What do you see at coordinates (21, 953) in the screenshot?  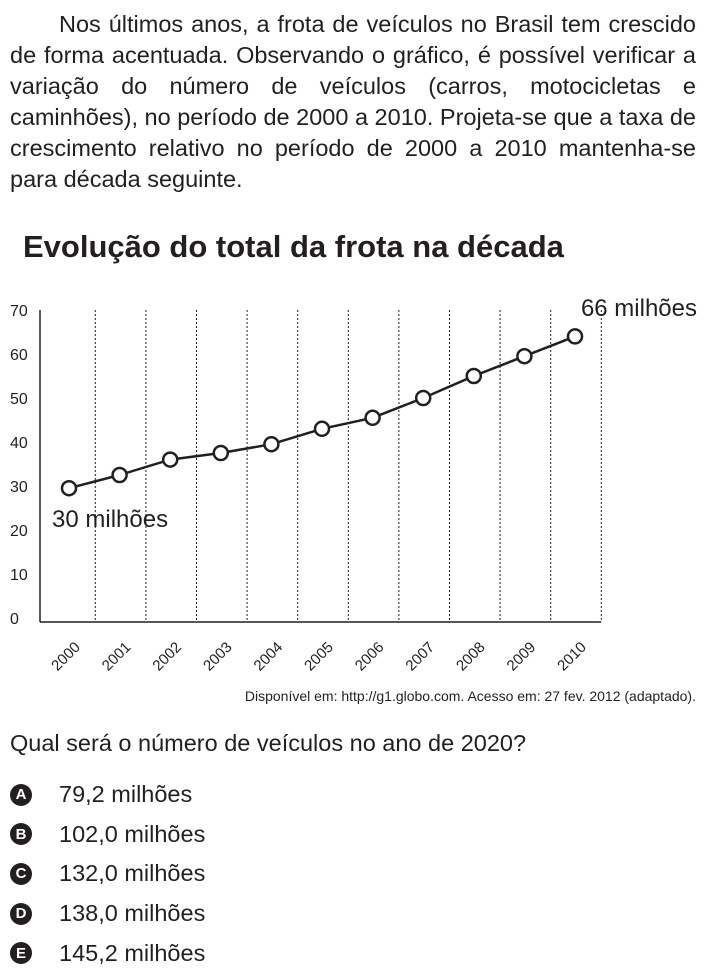 I see `option-e-letter-icon: E` at bounding box center [21, 953].